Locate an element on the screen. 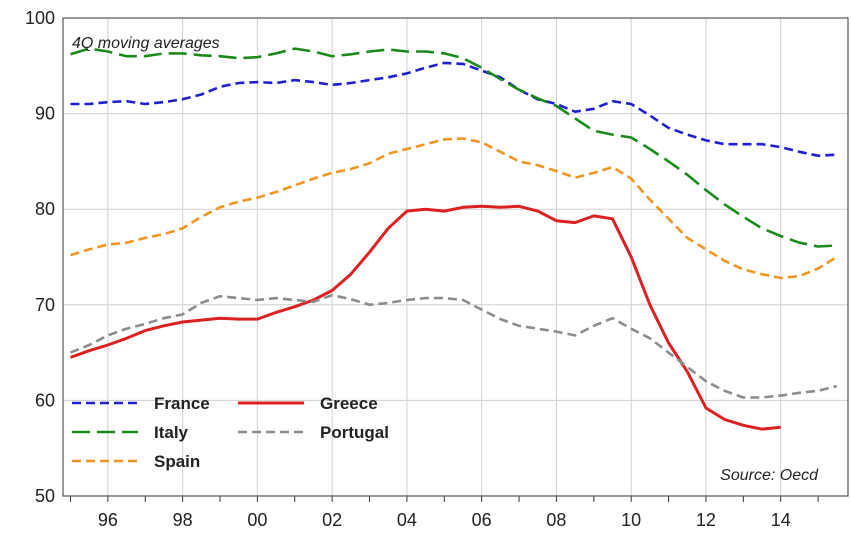 The width and height of the screenshot is (851, 545). x-tick-label: 10 is located at coordinates (631, 520).